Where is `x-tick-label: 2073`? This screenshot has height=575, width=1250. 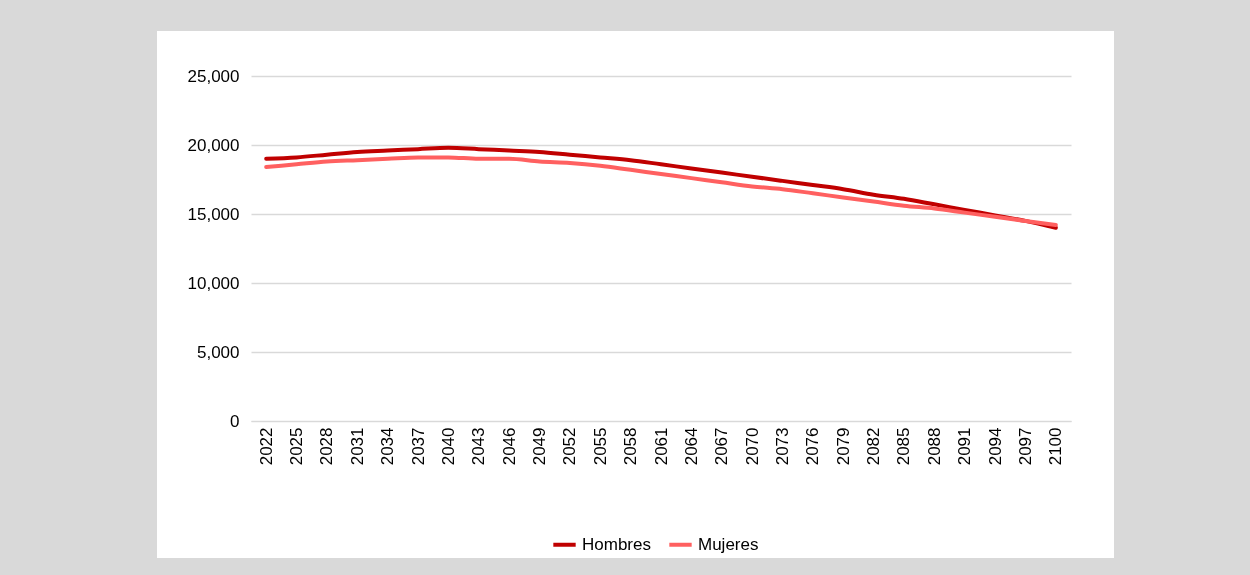 x-tick-label: 2073 is located at coordinates (782, 446).